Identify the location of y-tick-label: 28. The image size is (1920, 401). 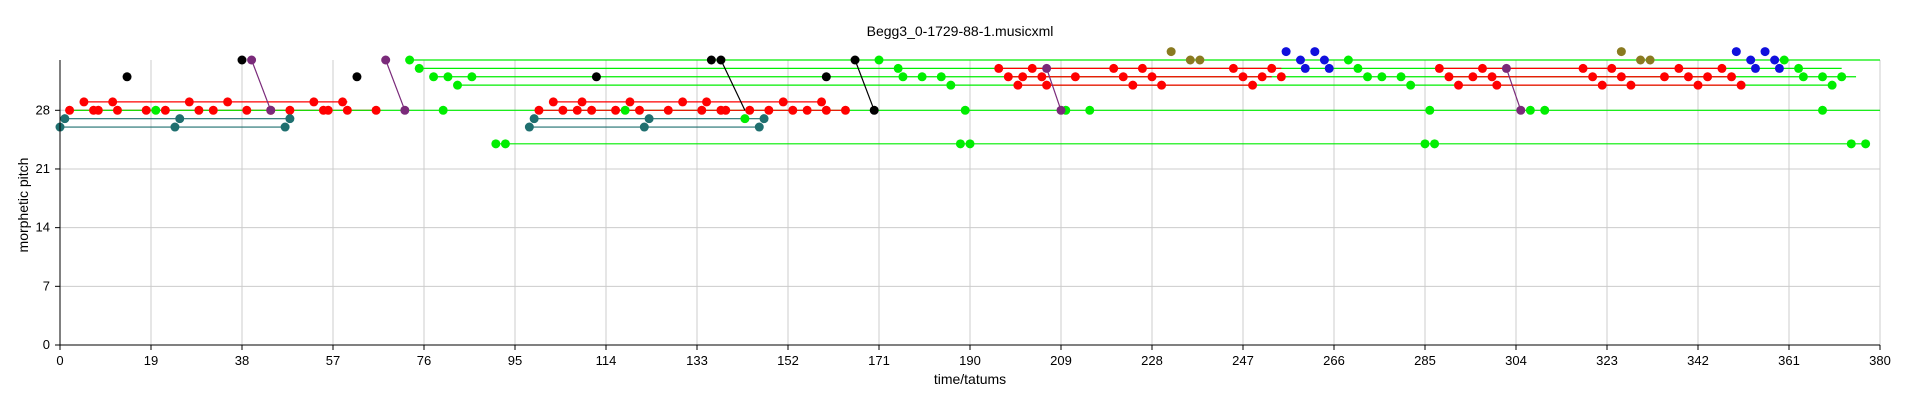
(43, 109).